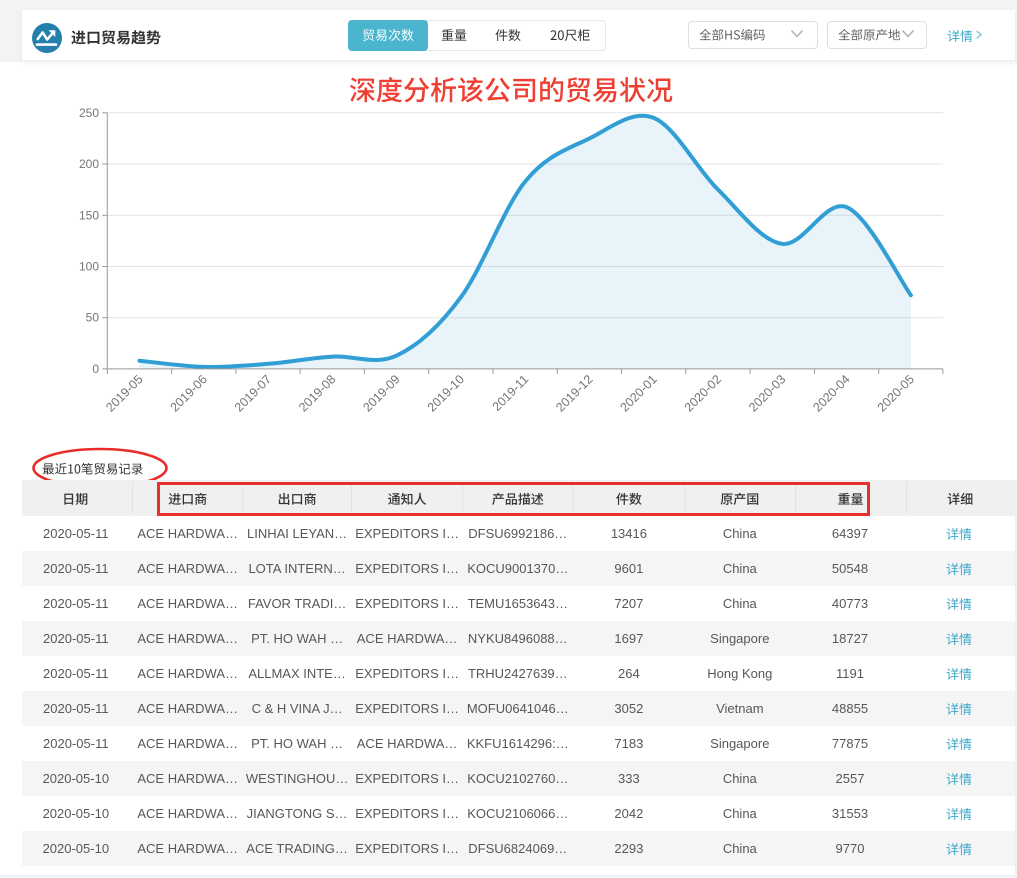 Image resolution: width=1017 pixels, height=878 pixels. Describe the element at coordinates (381, 393) in the screenshot. I see `svg-text: 2019-09` at that location.